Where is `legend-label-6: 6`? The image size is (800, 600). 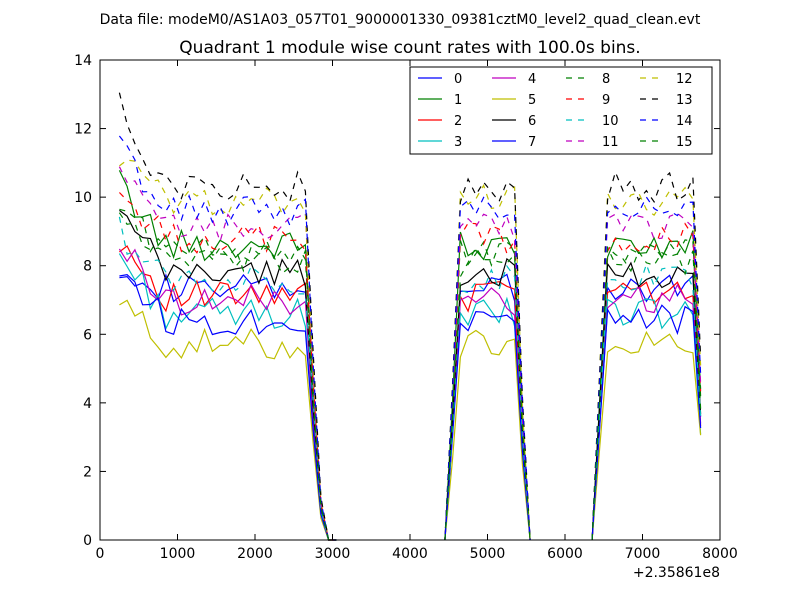
legend-label-6: 6 is located at coordinates (532, 121).